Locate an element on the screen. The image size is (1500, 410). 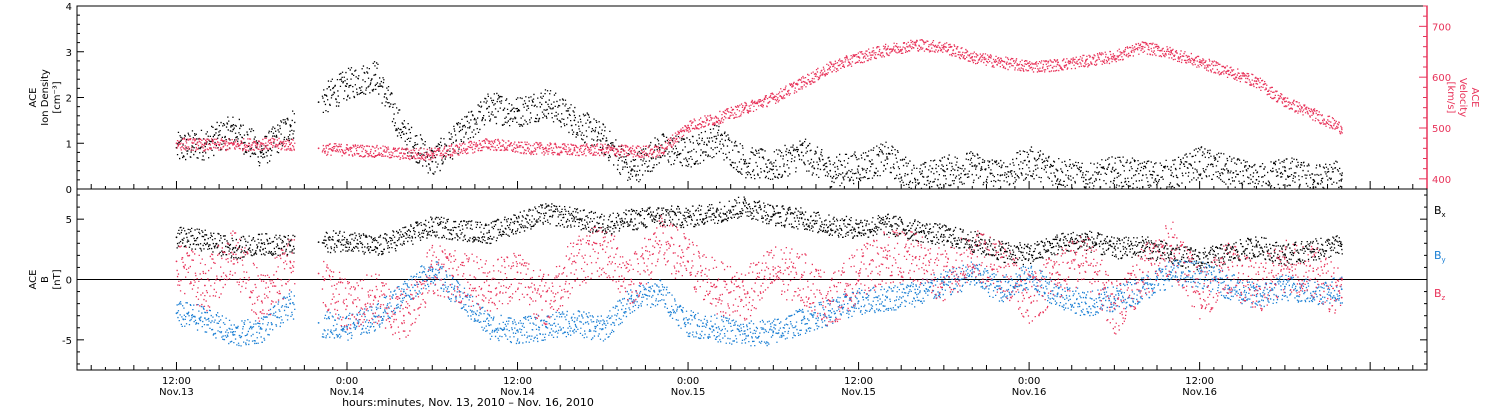
x-tick-date-label: Nov.14 is located at coordinates (347, 392).